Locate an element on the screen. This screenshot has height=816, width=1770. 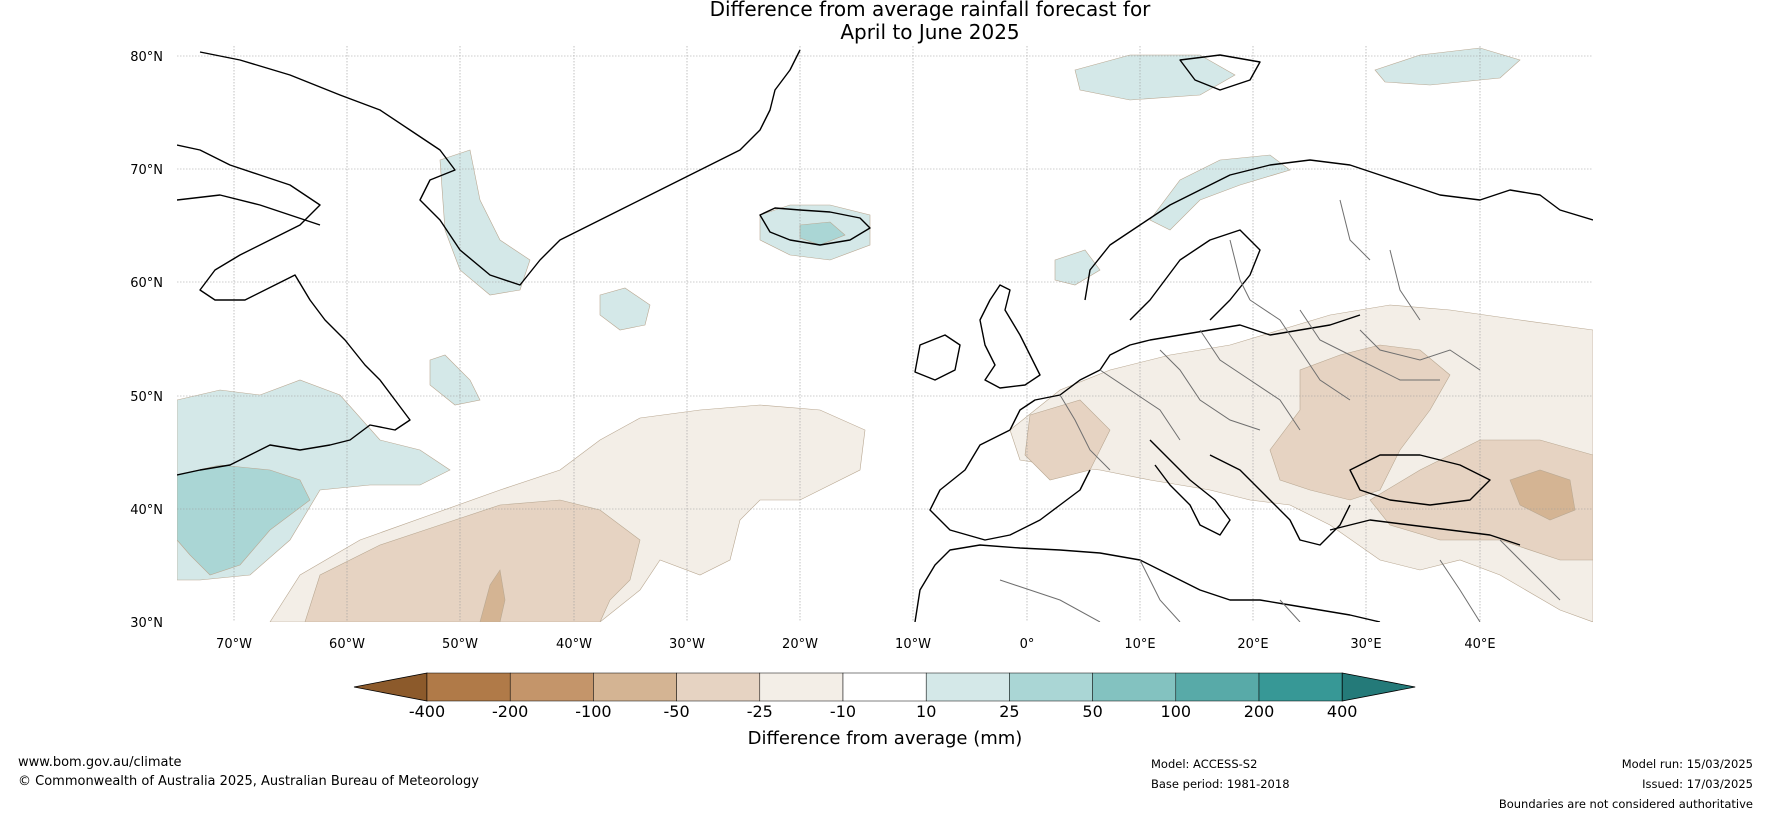
wet-region-arctic-east is located at coordinates (1447, 66).